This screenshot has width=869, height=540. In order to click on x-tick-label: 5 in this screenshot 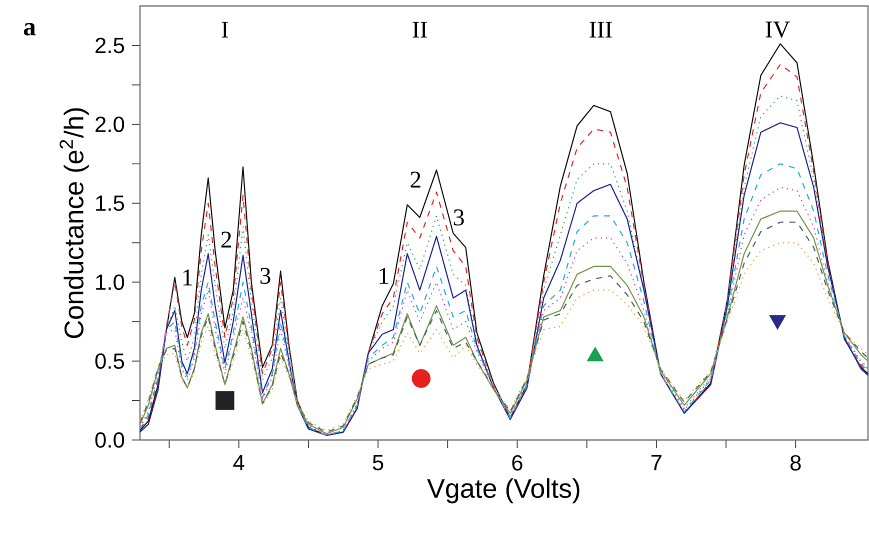, I will do `click(378, 462)`.